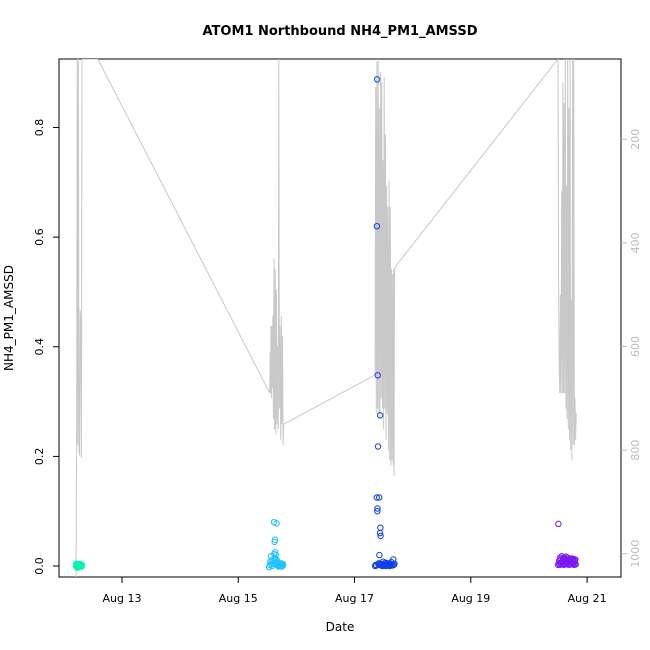 Image resolution: width=650 pixels, height=650 pixels. What do you see at coordinates (9, 318) in the screenshot?
I see `y-axis-label: NH4_PM1_AMSSD` at bounding box center [9, 318].